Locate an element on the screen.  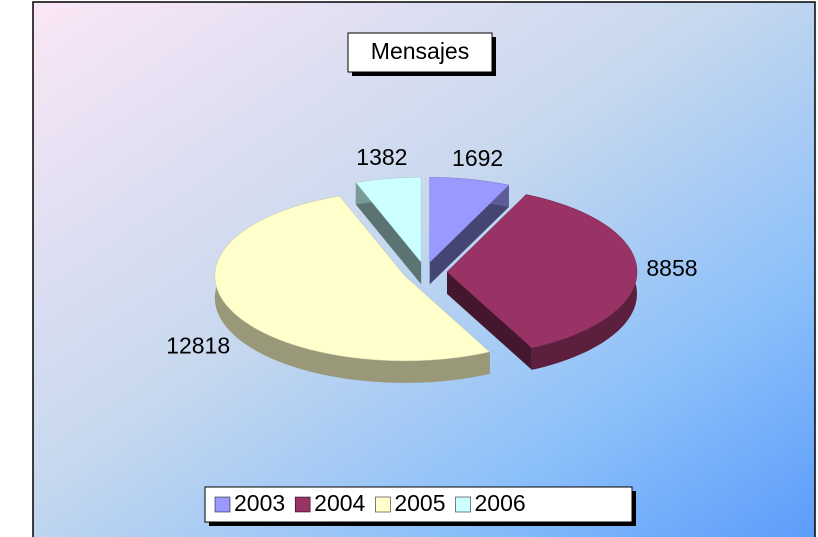
slice-rim is located at coordinates (352, 289).